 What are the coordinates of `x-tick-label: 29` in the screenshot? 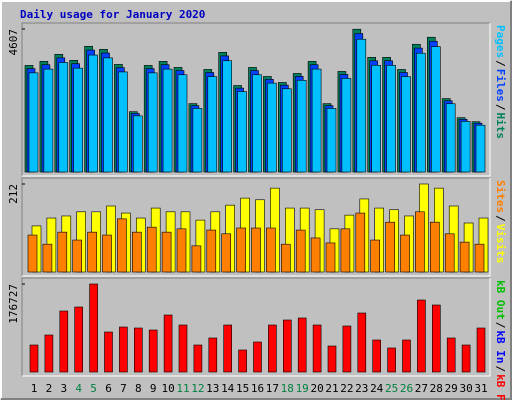 It's located at (451, 388).